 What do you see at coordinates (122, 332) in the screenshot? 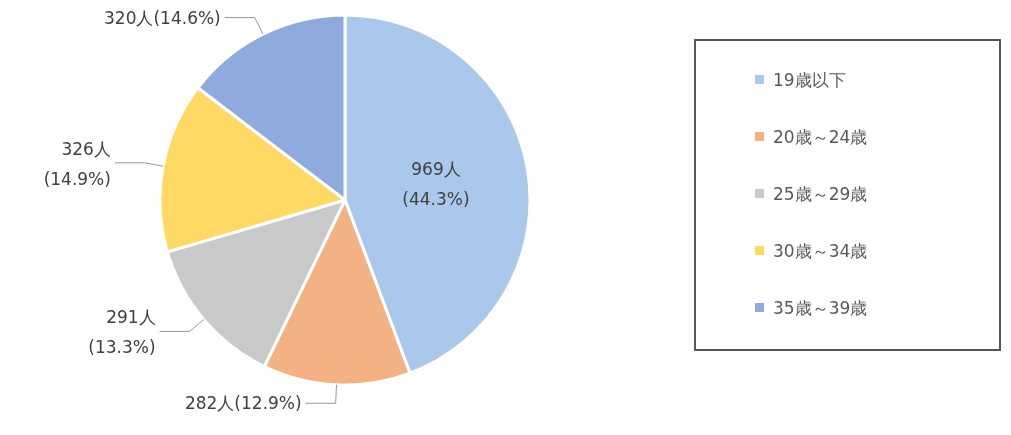
I see `data-label: 291人(13.3%)` at bounding box center [122, 332].